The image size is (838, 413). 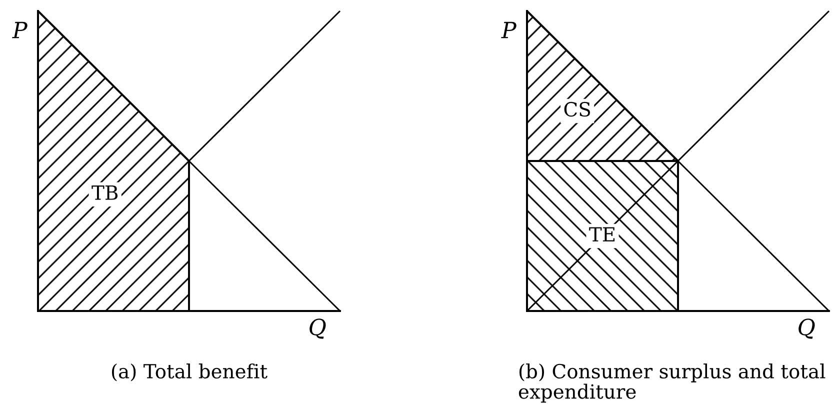 What do you see at coordinates (190, 373) in the screenshot?
I see `text: (a) Total benefit` at bounding box center [190, 373].